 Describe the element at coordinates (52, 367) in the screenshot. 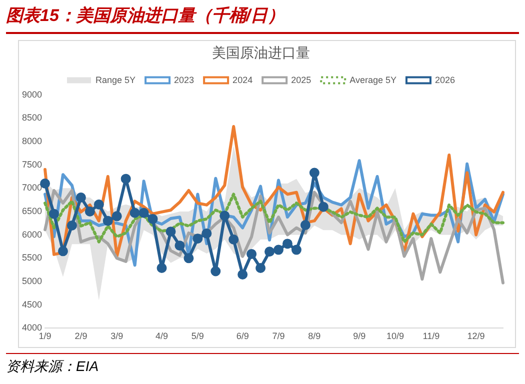

I see `text: 资料来源：EIA` at that location.